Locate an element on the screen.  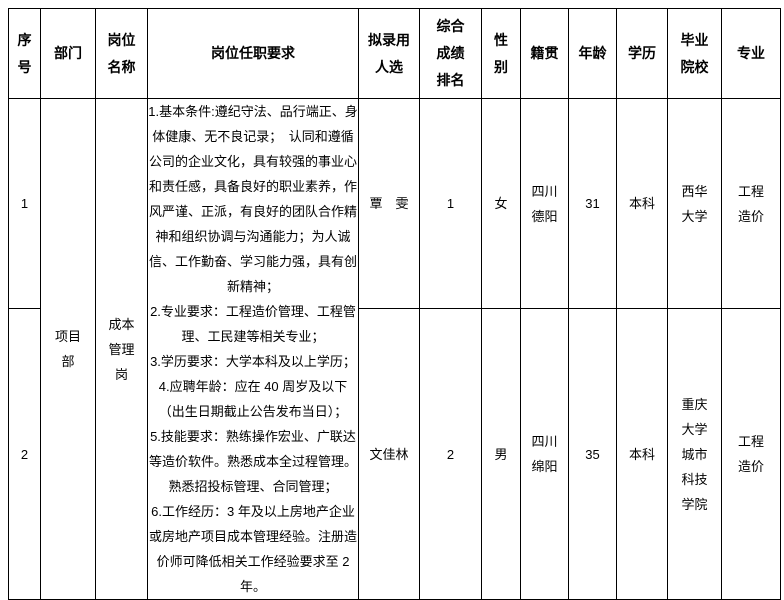
header-age: 年龄 is located at coordinates (592, 53).